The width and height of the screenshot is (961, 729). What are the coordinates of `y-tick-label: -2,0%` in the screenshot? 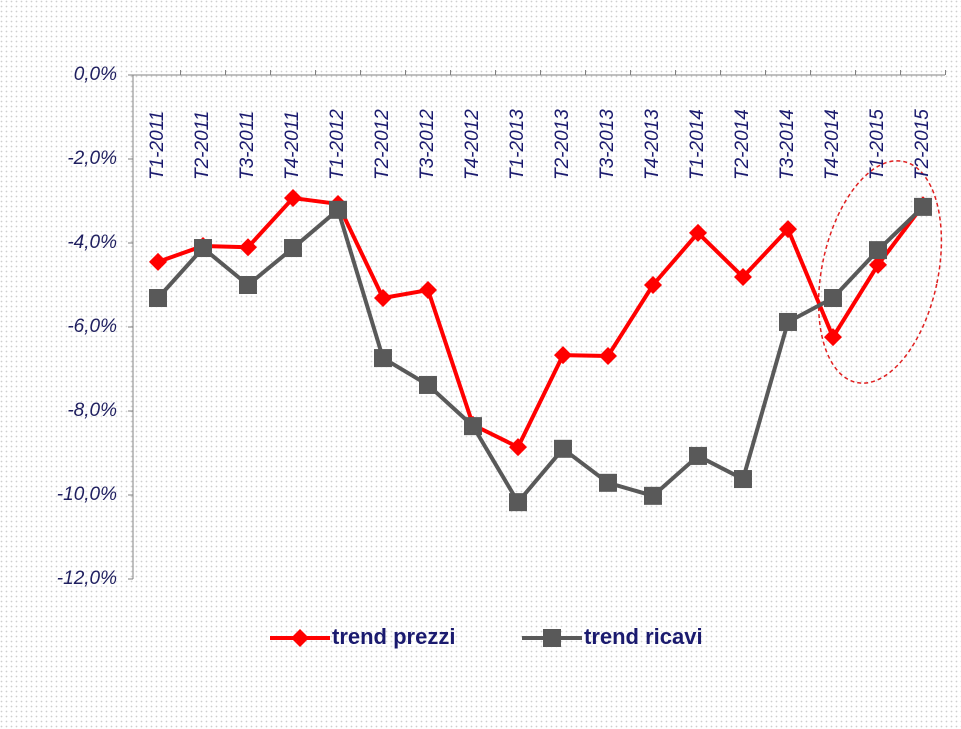 It's located at (92, 158).